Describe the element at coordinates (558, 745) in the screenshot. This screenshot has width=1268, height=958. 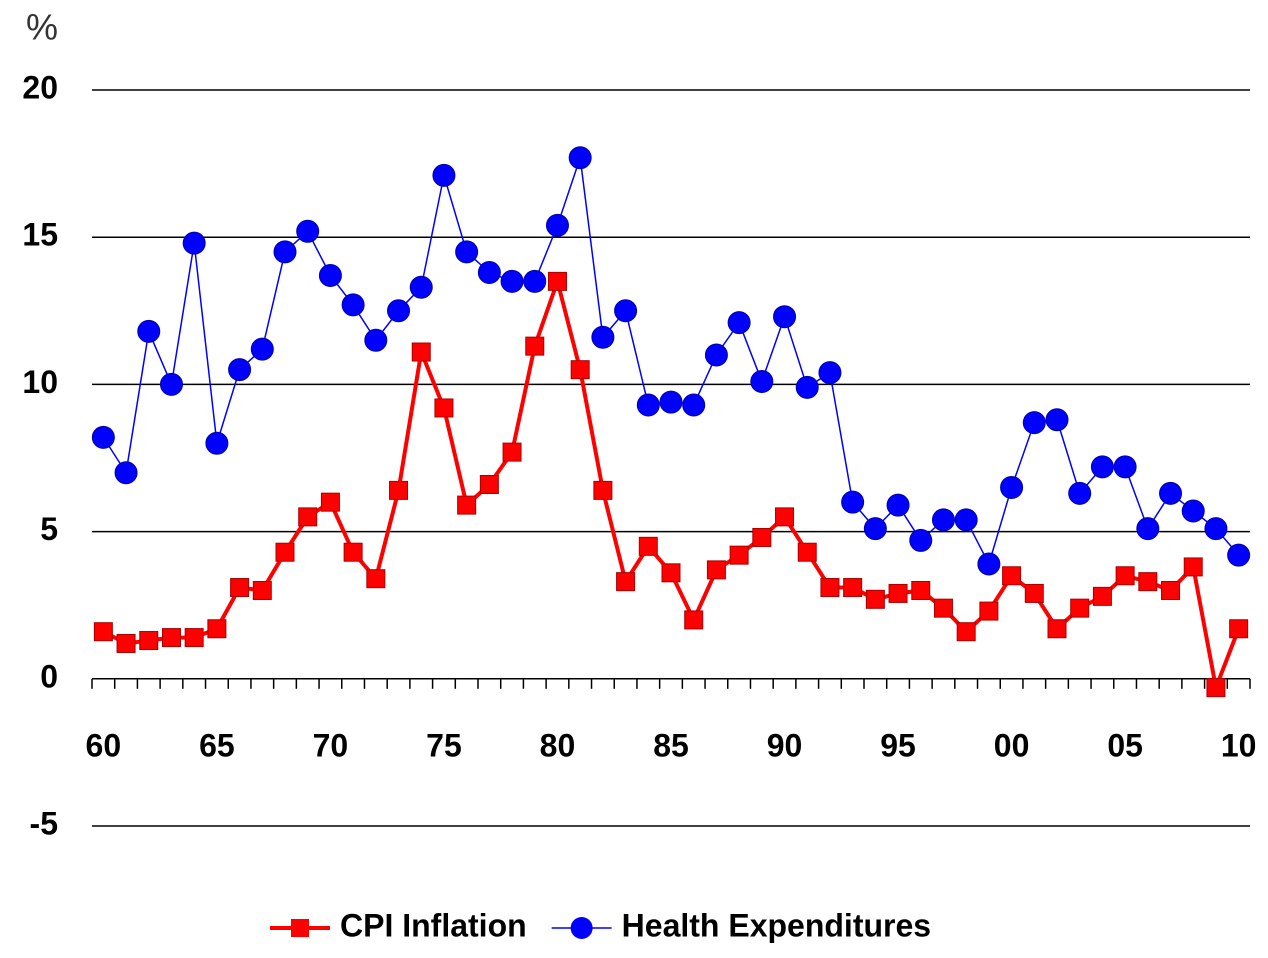
I see `x-tick-label: 80` at that location.